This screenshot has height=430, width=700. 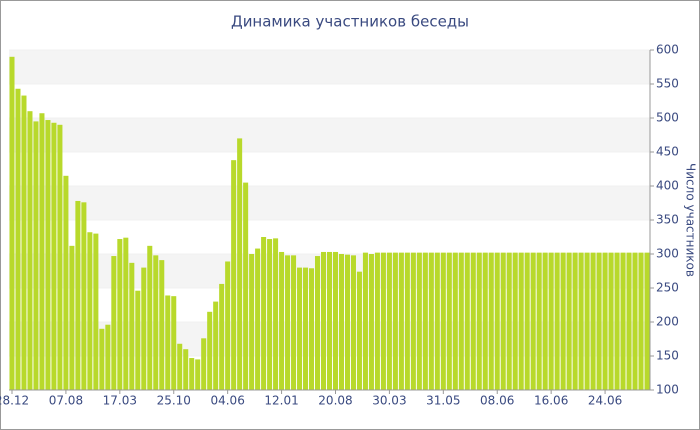 I want to click on y-tick-label: 500, so click(x=667, y=118).